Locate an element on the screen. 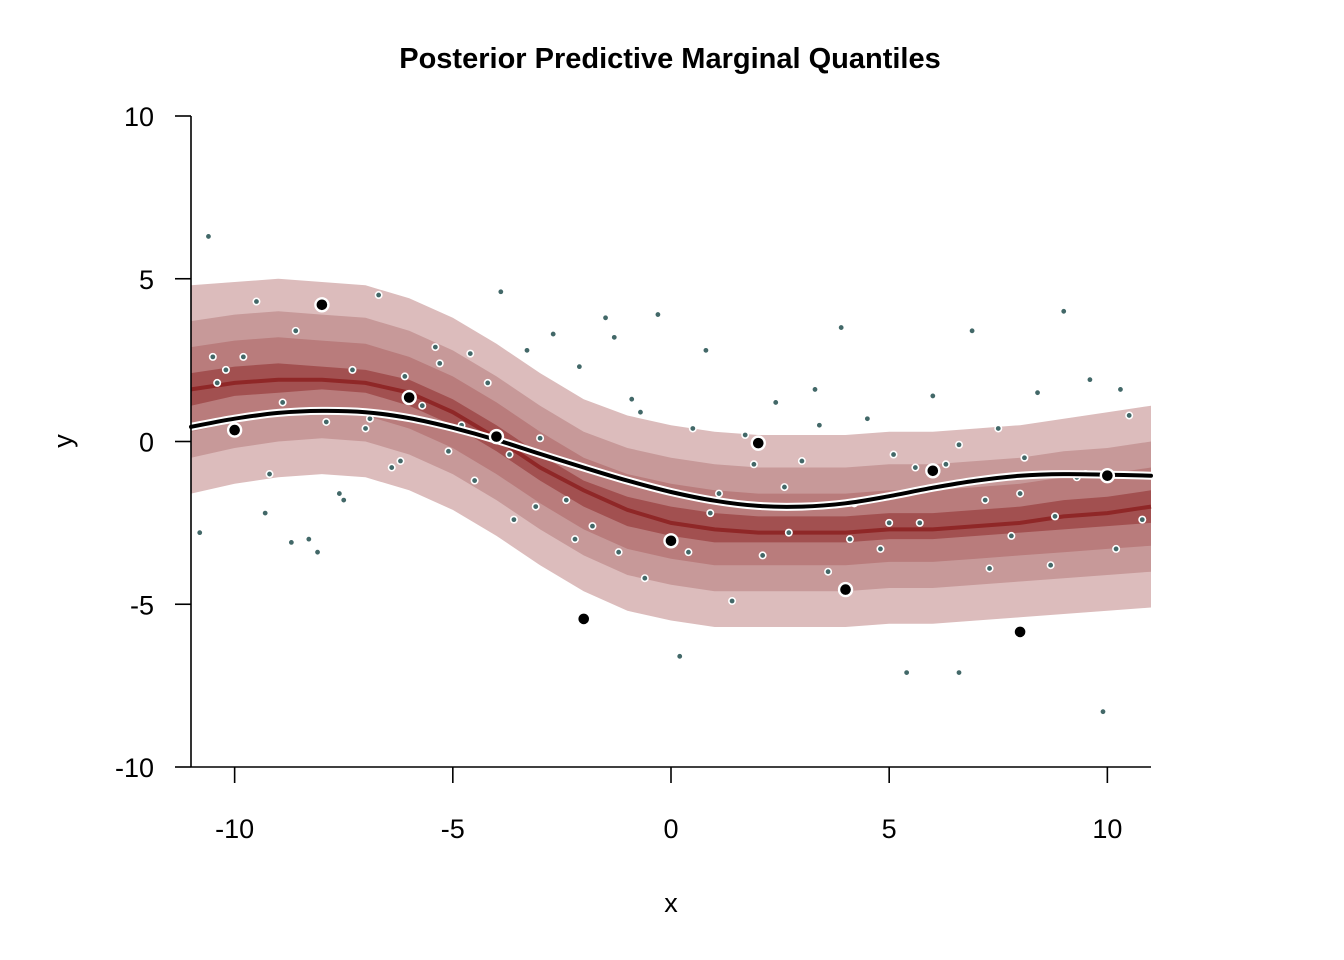  true-curve is located at coordinates (671, 458).